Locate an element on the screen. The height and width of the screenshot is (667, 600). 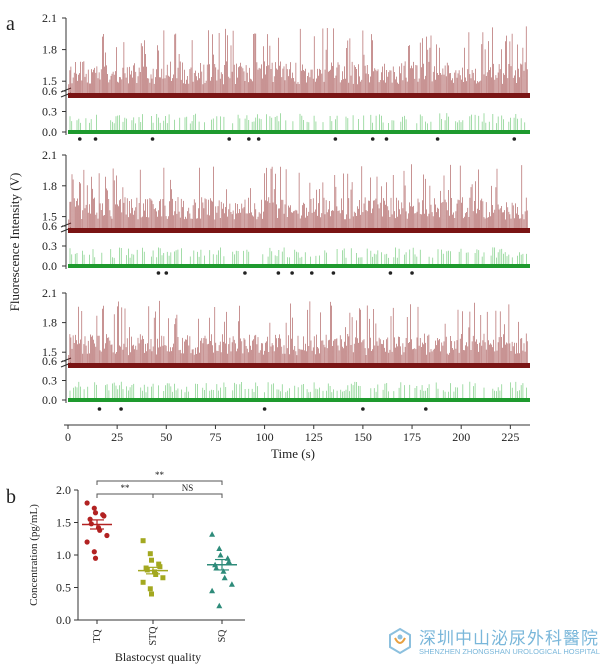
b-y-tick-label: 1.0 is located at coordinates (63, 555).